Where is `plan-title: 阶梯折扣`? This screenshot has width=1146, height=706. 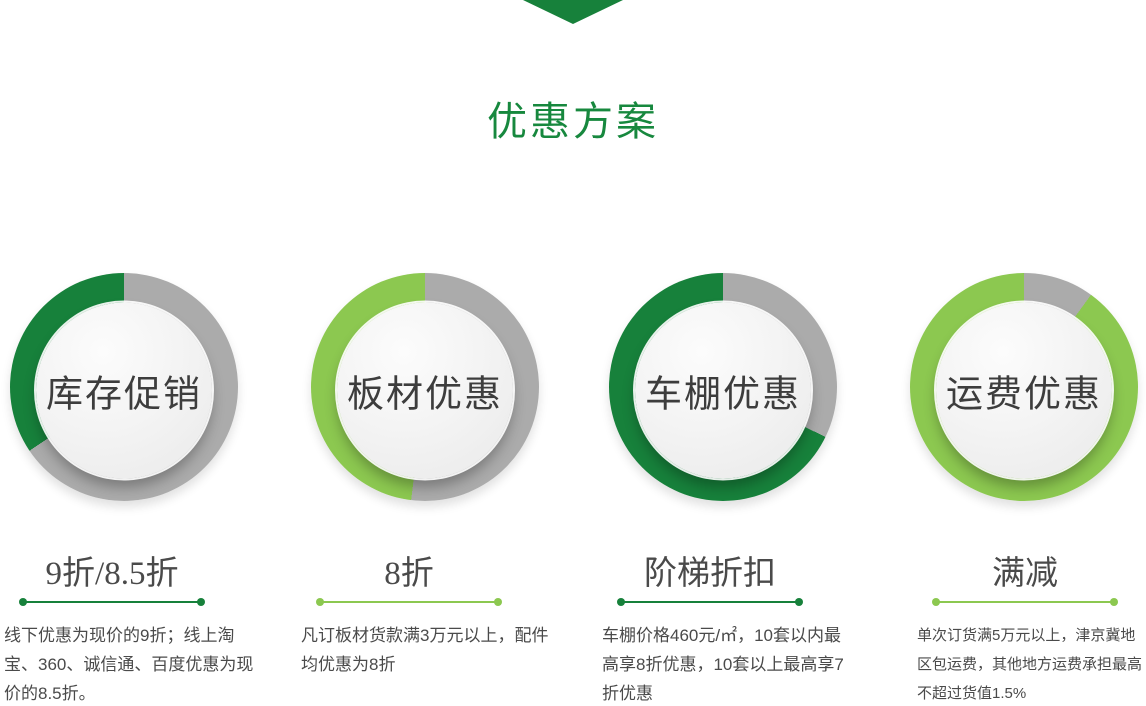
plan-title: 阶梯折扣 is located at coordinates (710, 574).